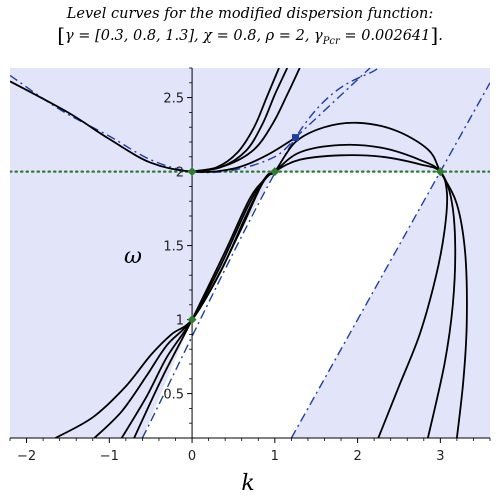  Describe the element at coordinates (192, 456) in the screenshot. I see `x-tick-label: 0` at that location.